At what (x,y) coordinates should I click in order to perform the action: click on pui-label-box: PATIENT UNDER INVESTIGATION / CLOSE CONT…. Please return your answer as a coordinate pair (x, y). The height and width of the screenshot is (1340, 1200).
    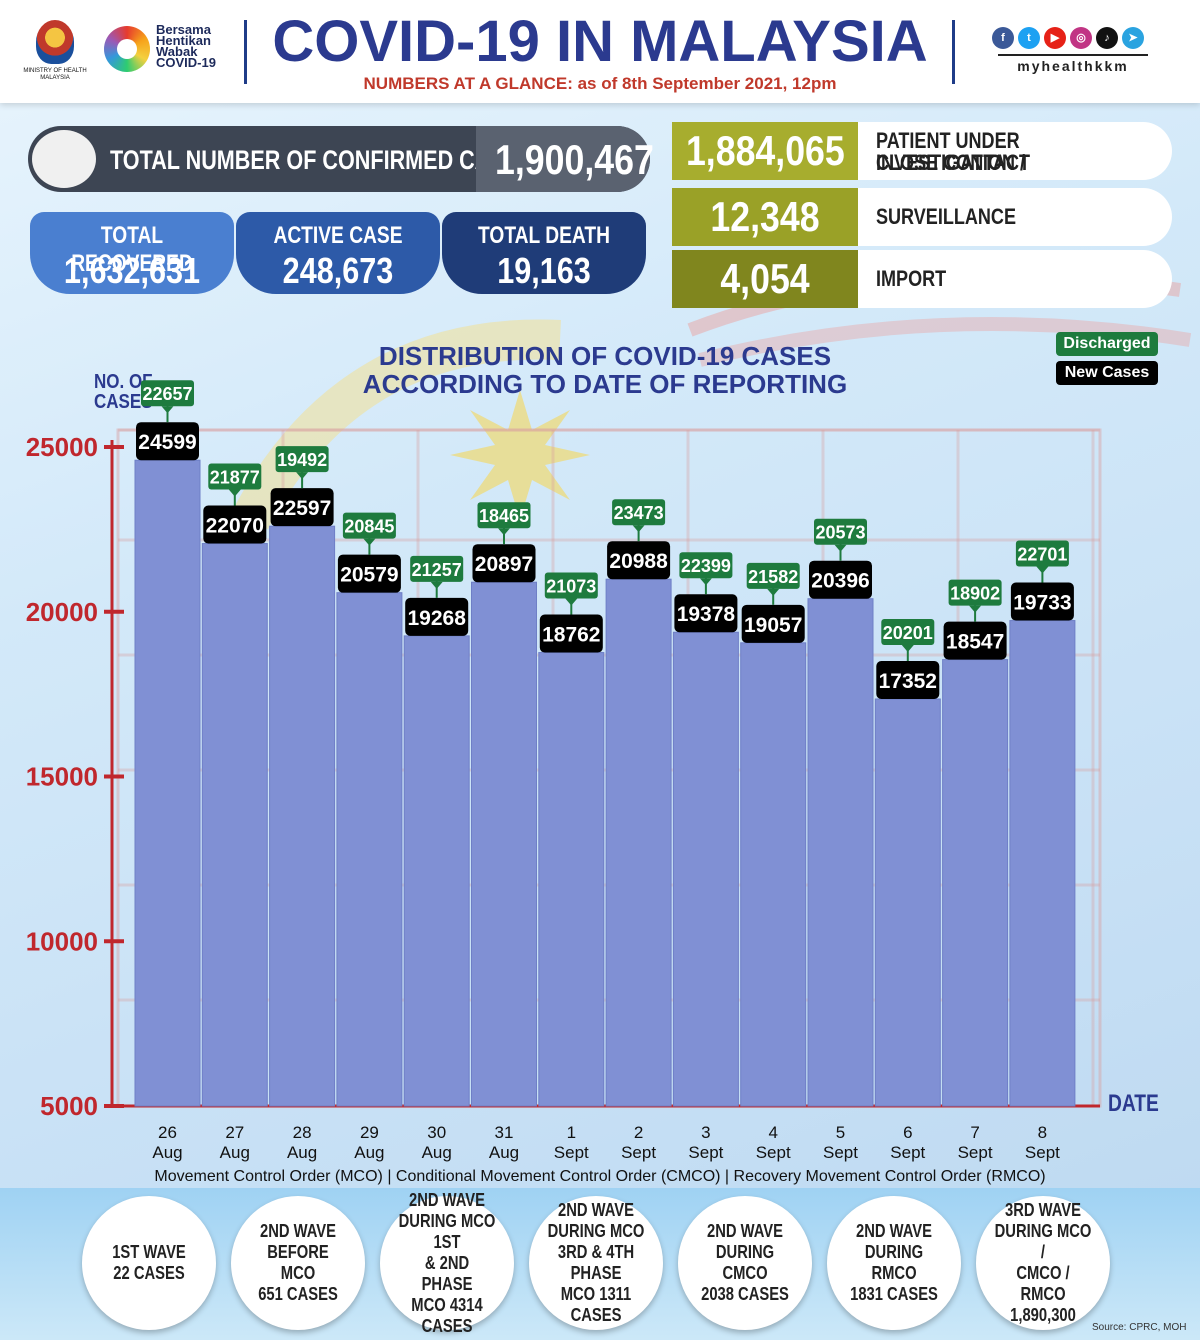
    Looking at the image, I should click on (1015, 151).